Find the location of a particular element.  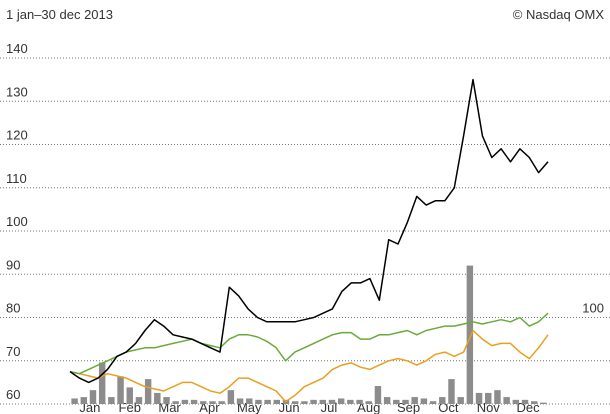

y2-tick-label: 100 is located at coordinates (593, 308).